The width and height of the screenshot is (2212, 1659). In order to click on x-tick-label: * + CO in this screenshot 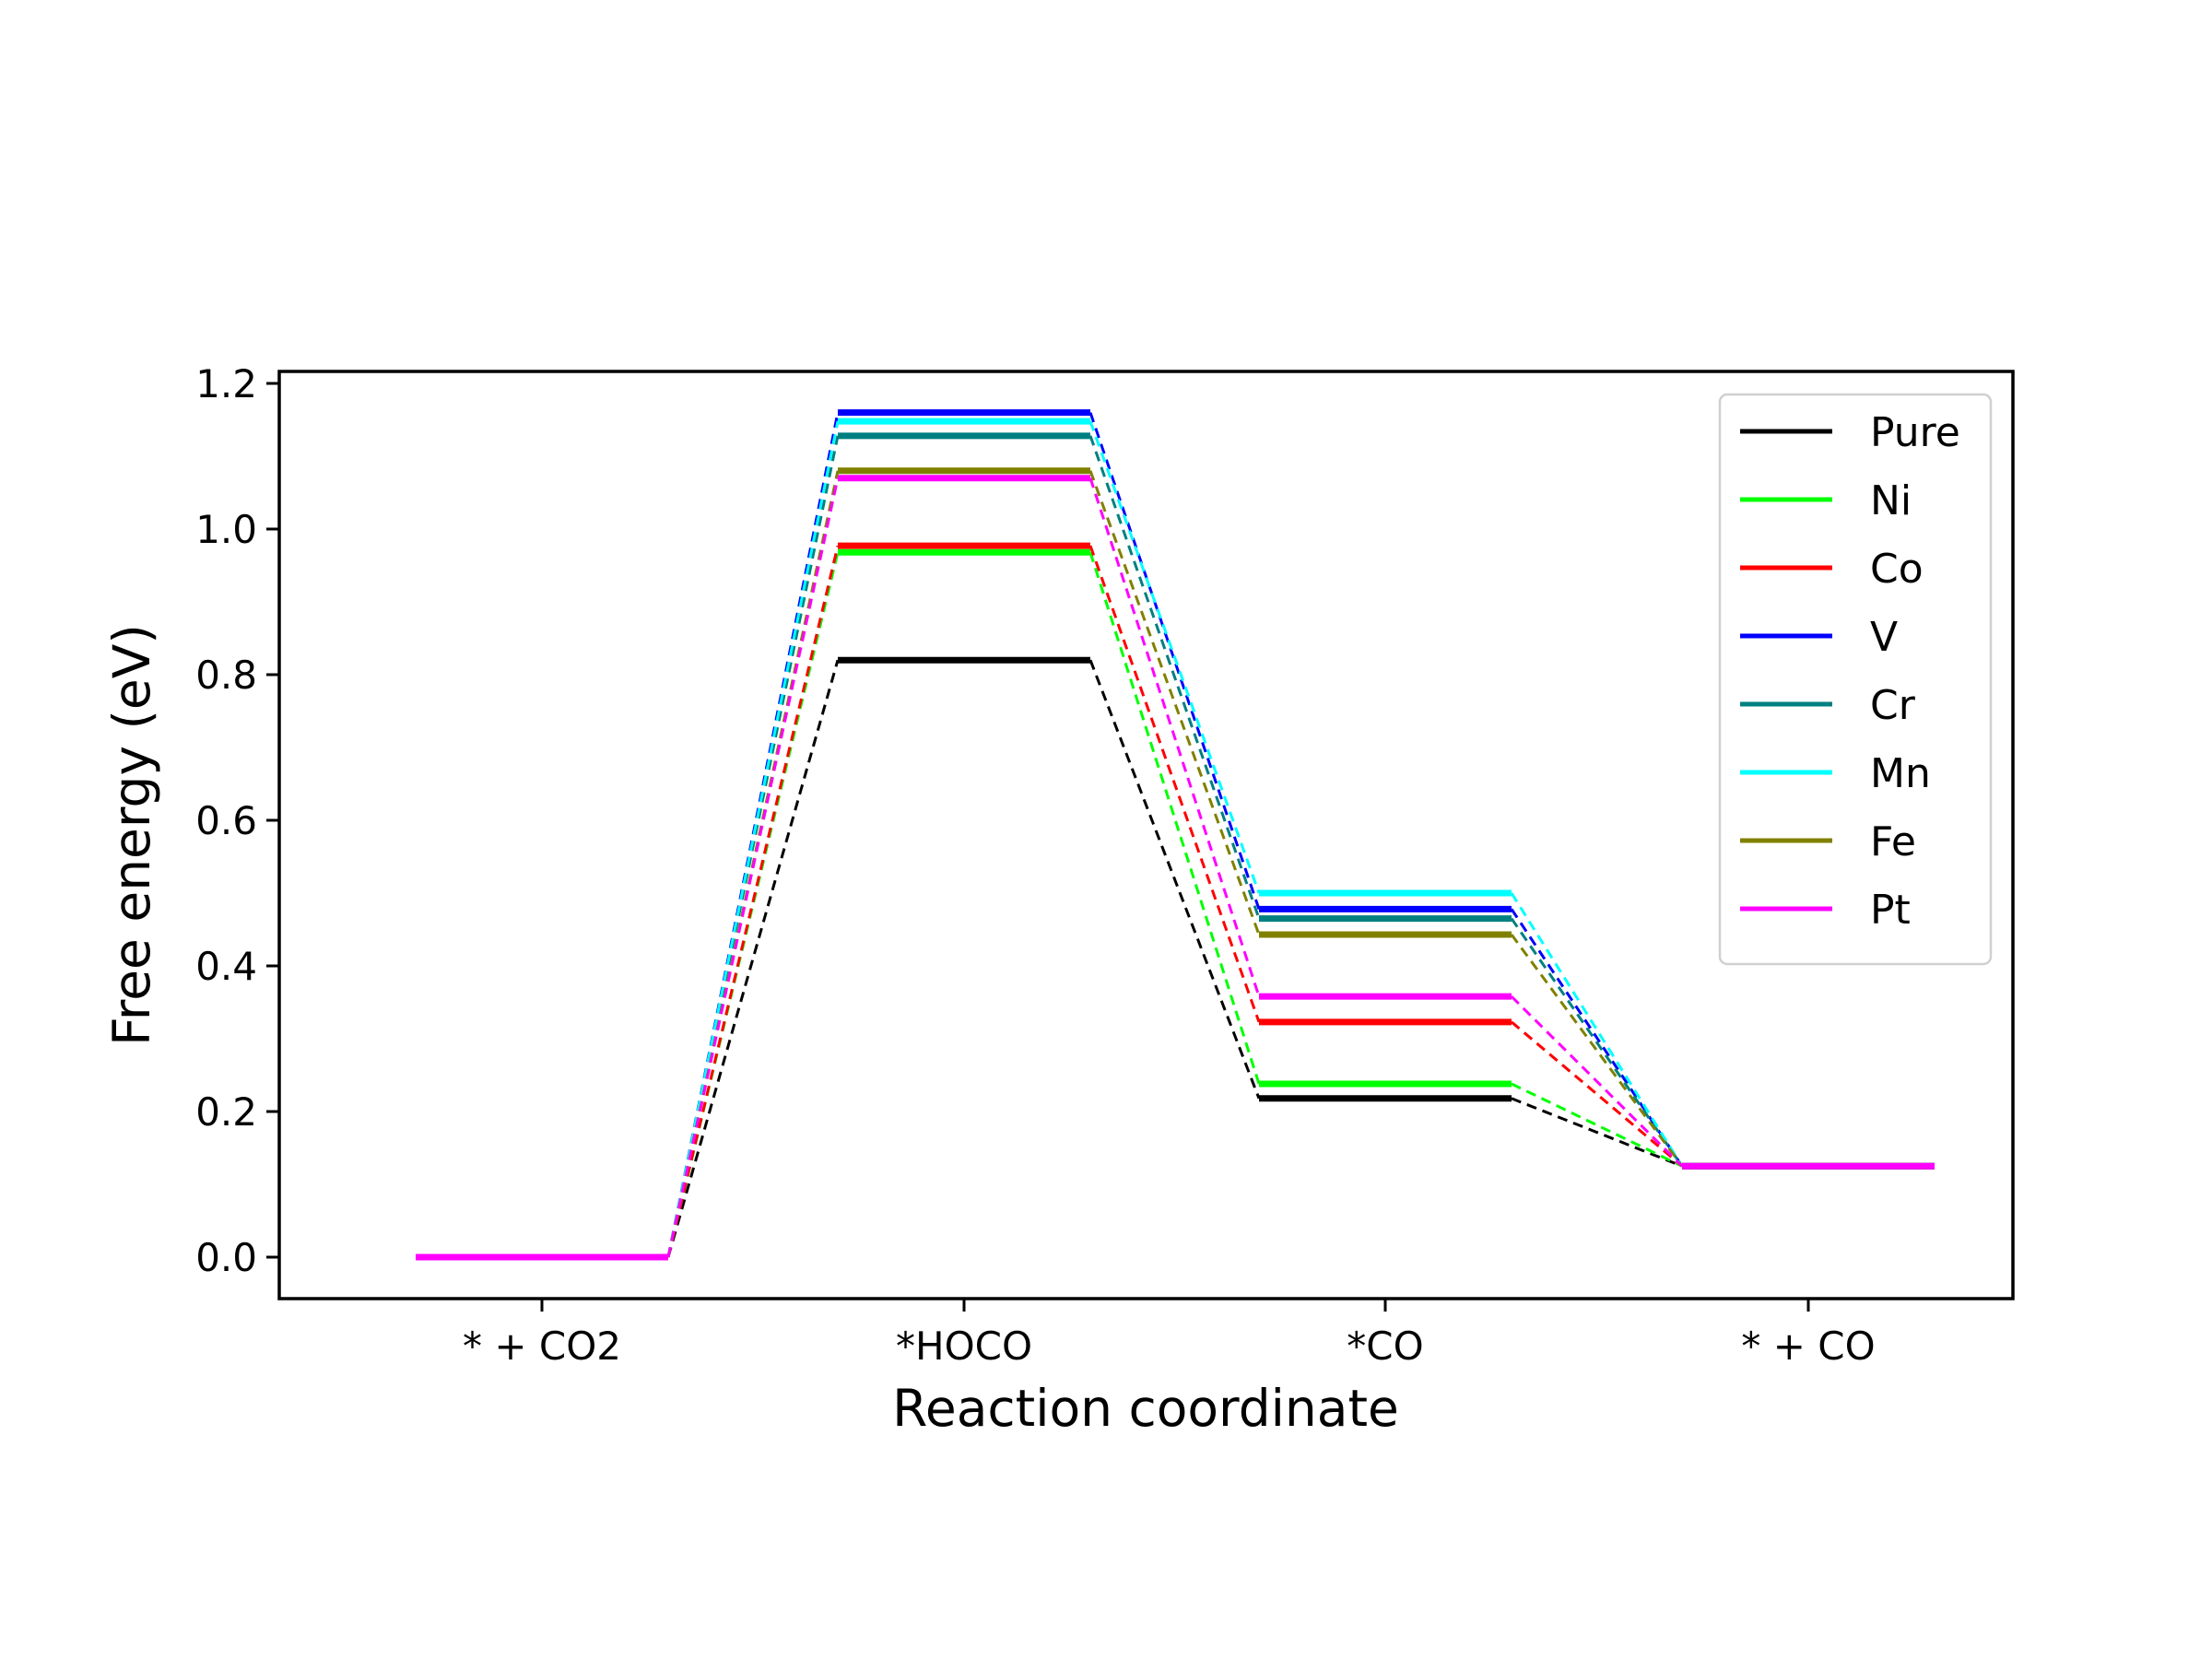, I will do `click(1808, 1346)`.